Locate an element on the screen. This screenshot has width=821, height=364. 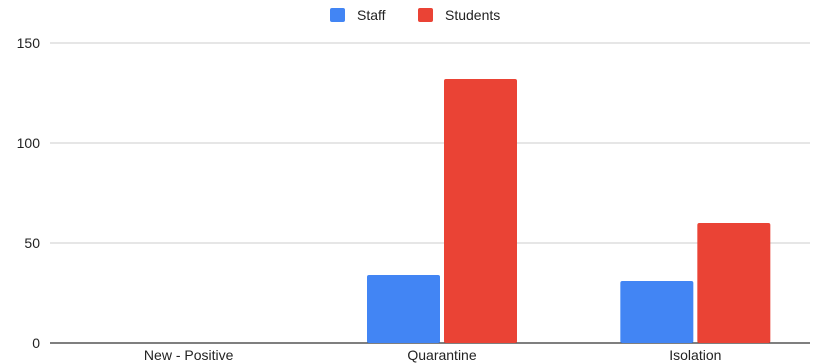
y-tick-label: 100 is located at coordinates (29, 143).